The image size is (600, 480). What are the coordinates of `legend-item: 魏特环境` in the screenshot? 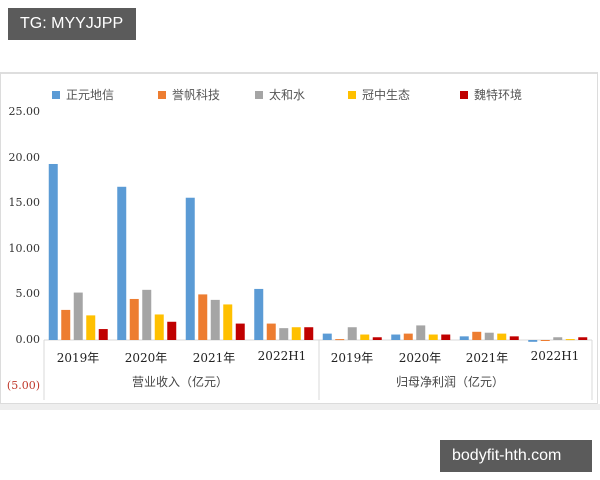 It's located at (491, 94).